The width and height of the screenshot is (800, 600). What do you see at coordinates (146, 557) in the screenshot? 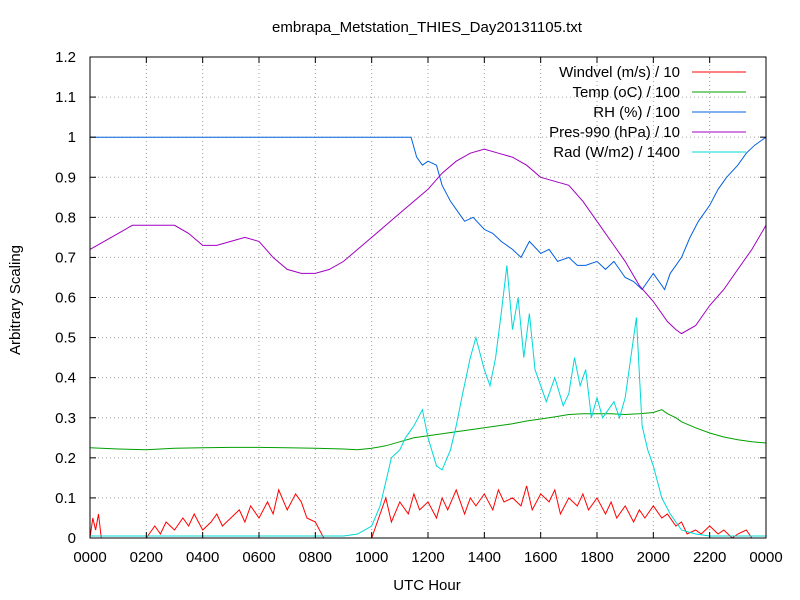
I see `x-tick-label: 0200` at bounding box center [146, 557].